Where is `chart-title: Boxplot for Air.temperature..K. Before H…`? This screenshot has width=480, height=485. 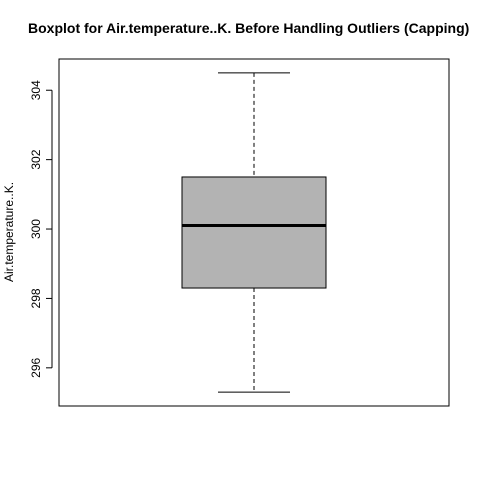 chart-title: Boxplot for Air.temperature..K. Before H… is located at coordinates (249, 28).